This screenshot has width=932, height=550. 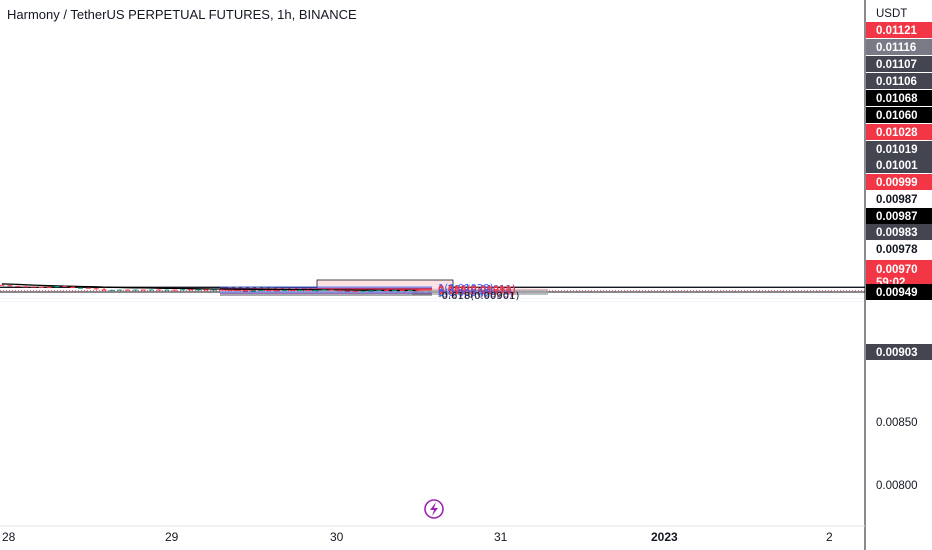 What do you see at coordinates (664, 537) in the screenshot?
I see `time-tick-2023: 2023` at bounding box center [664, 537].